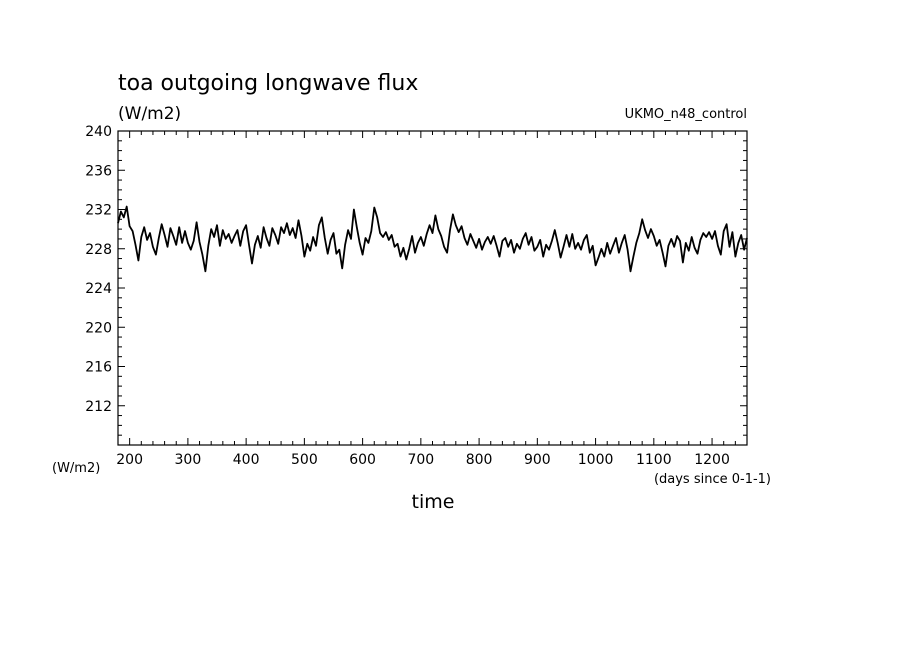 This screenshot has height=654, width=904. I want to click on x-units-label: (days since 0-1-1), so click(712, 479).